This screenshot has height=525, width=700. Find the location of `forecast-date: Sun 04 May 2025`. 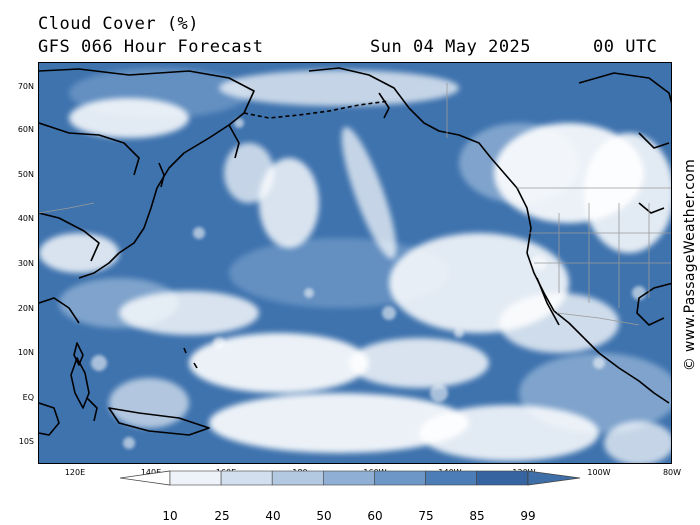

forecast-date: Sun 04 May 2025 is located at coordinates (451, 47).